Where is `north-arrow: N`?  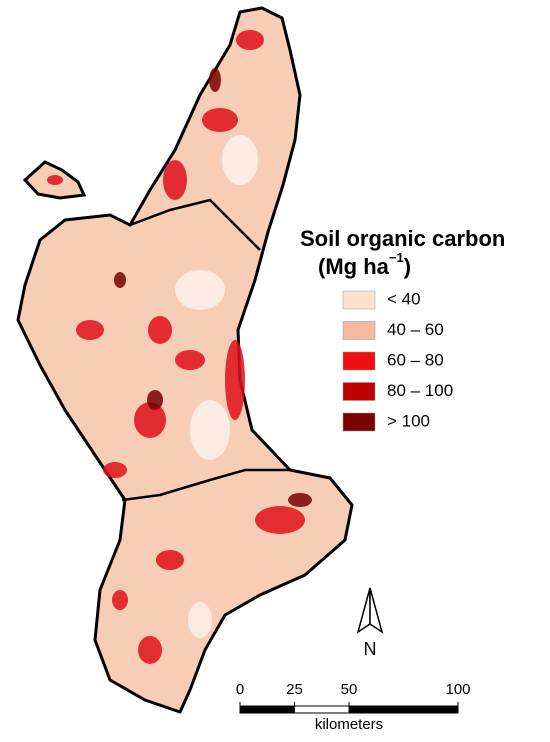 north-arrow: N is located at coordinates (370, 623).